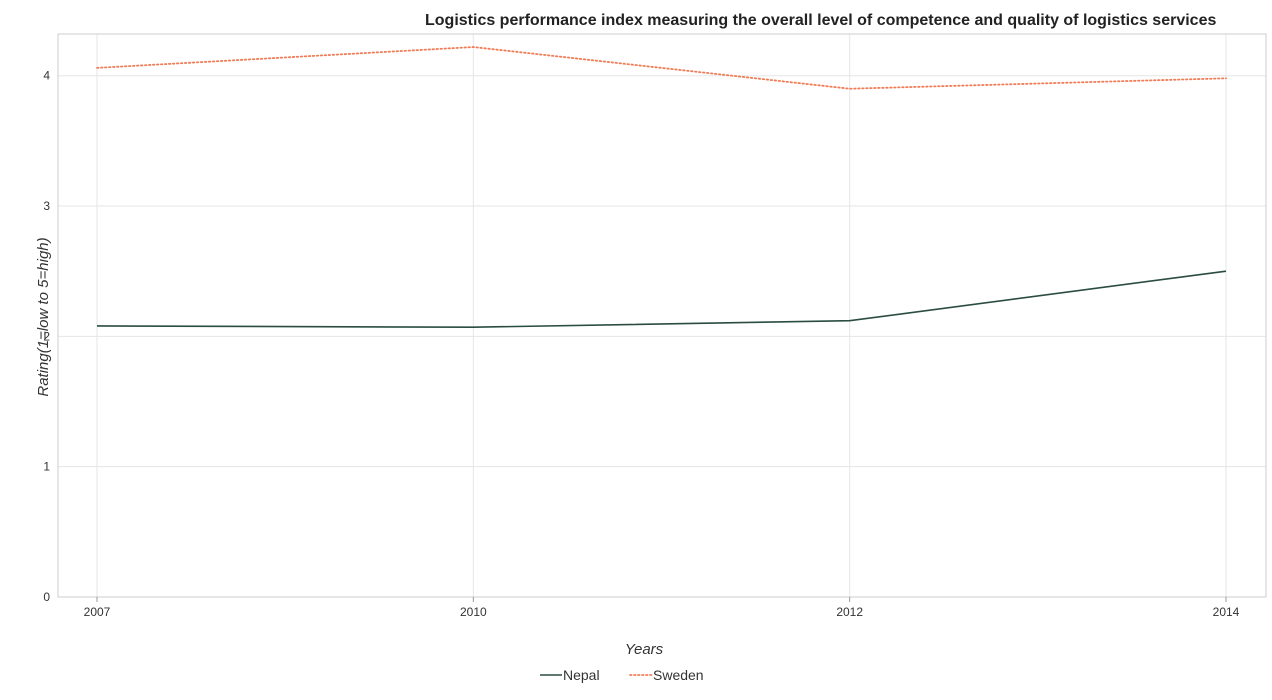  Describe the element at coordinates (1226, 612) in the screenshot. I see `x-tick-label: 2014` at that location.